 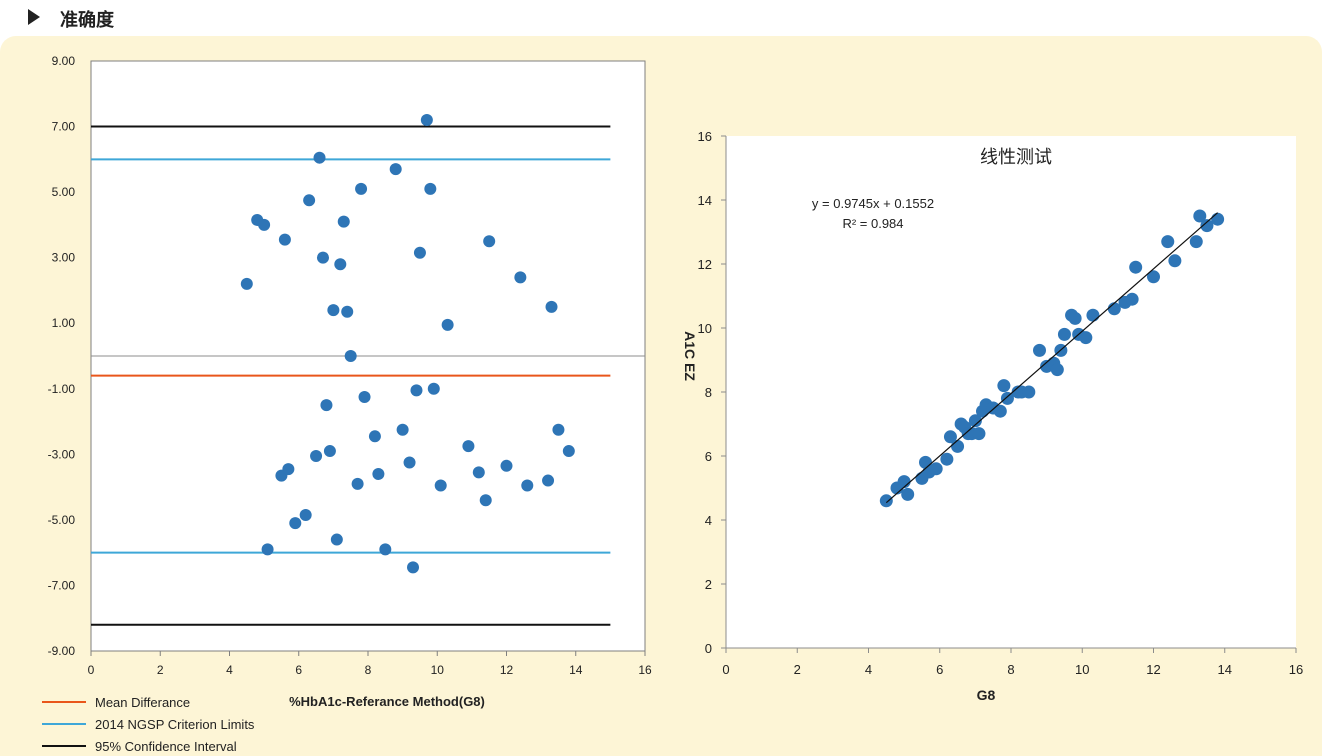 What do you see at coordinates (708, 520) in the screenshot?
I see `y-tick-label: 4` at bounding box center [708, 520].